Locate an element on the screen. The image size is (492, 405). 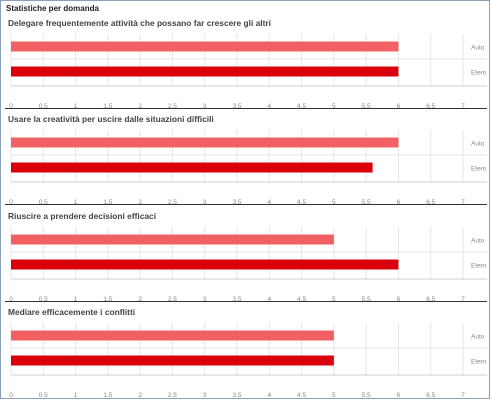
panel-title: Riuscire a prendere decisioni efficaci is located at coordinates (82, 216).